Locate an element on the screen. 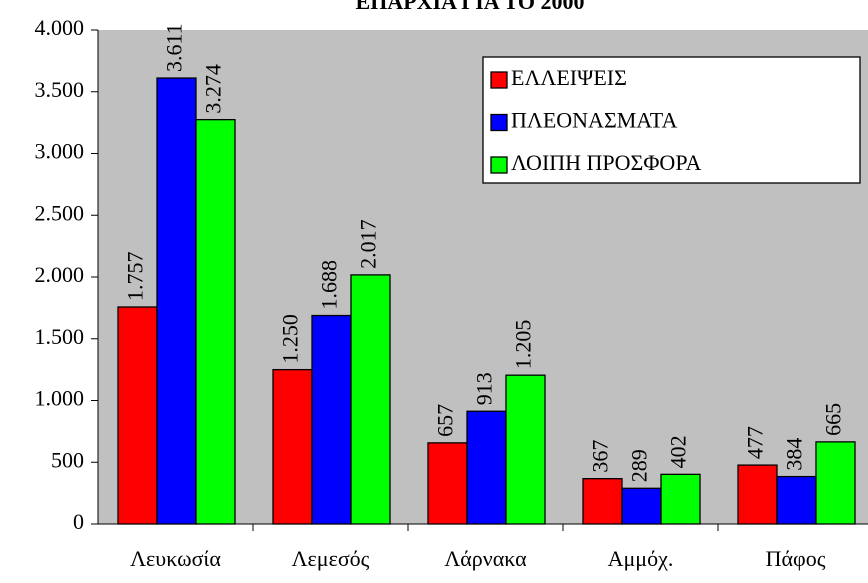 The image size is (868, 583). value-label: 1.688 is located at coordinates (329, 285).